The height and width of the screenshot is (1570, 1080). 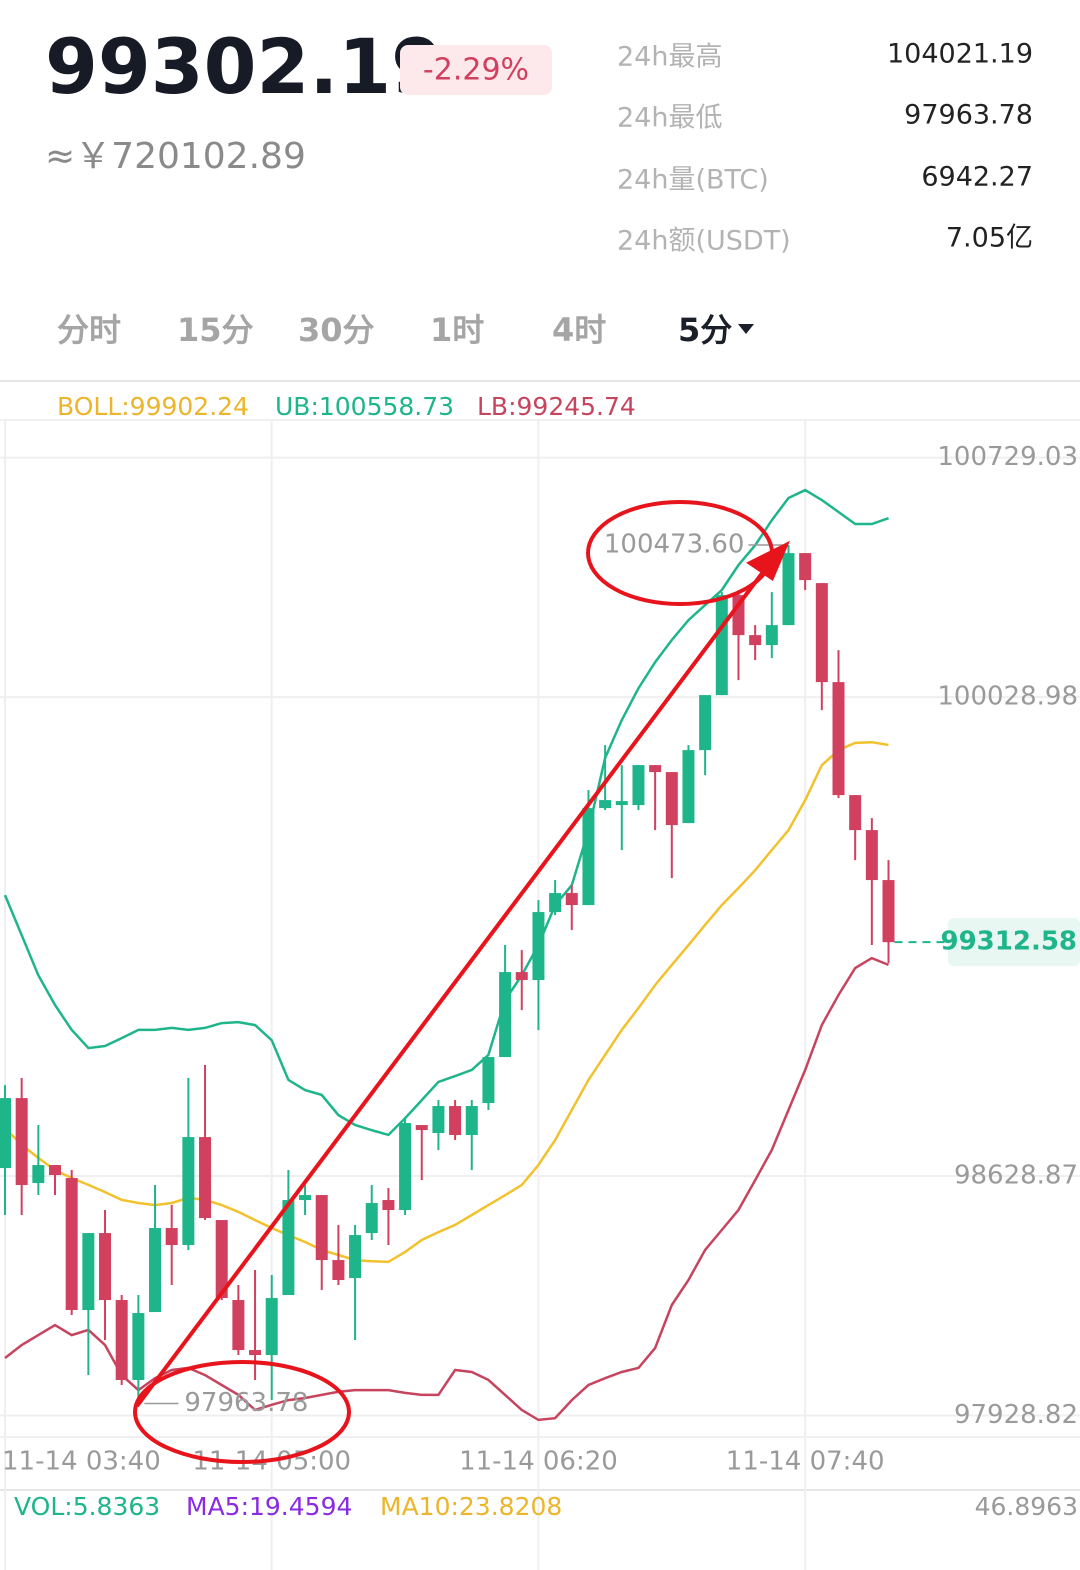 What do you see at coordinates (705, 330) in the screenshot?
I see `tab: 5分` at bounding box center [705, 330].